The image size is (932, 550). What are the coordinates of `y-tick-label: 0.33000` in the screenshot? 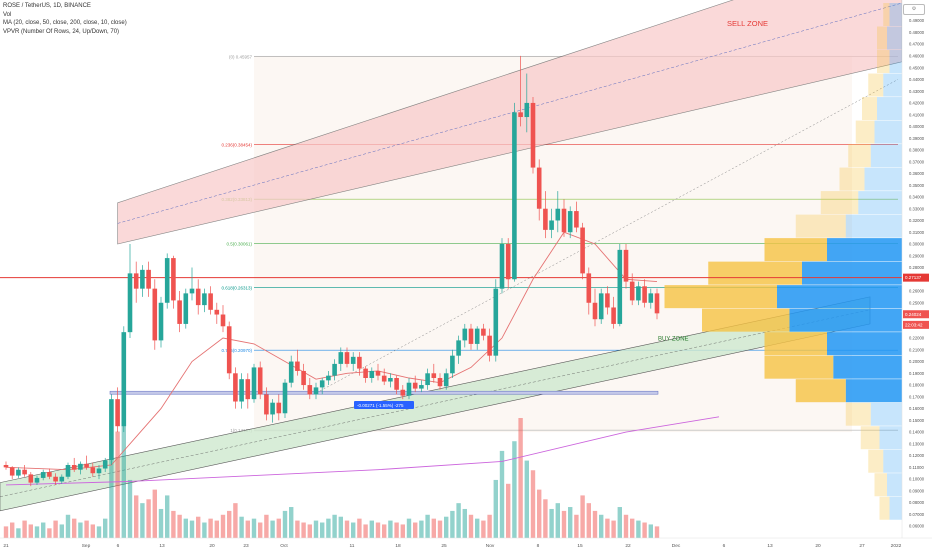 It's located at (917, 208).